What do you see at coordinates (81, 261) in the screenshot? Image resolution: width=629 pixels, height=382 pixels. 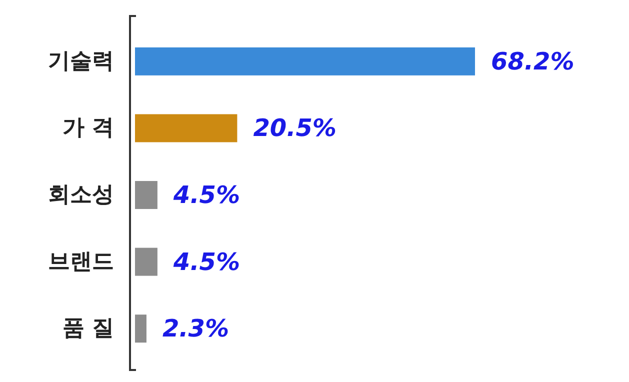 I see `y-tick-label: 브랜드` at bounding box center [81, 261].